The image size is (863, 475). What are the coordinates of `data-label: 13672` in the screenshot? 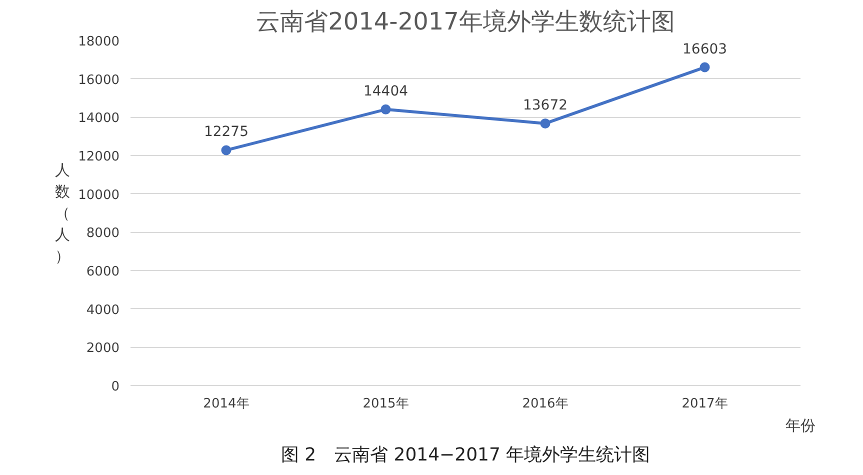 It's located at (545, 105).